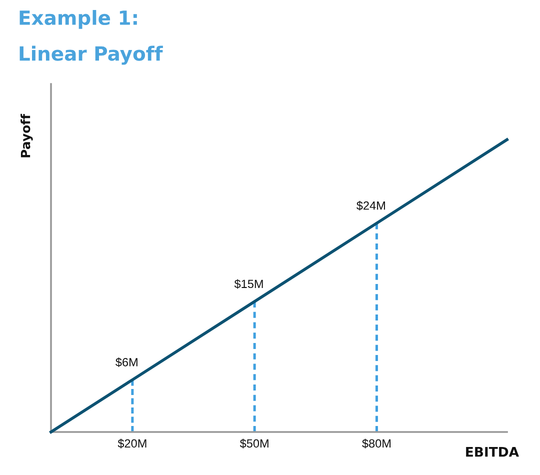 This screenshot has height=475, width=540. Describe the element at coordinates (26, 136) in the screenshot. I see `y-axis-title: Payoff` at that location.